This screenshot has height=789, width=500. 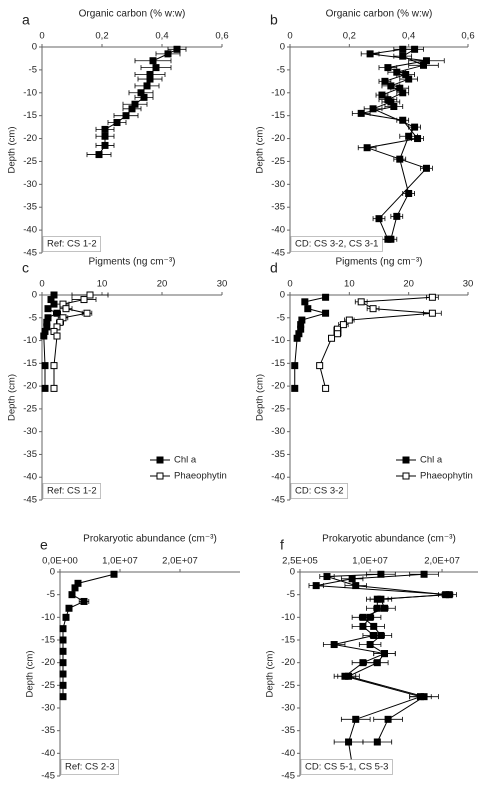 What do you see at coordinates (162, 284) in the screenshot?
I see `x-tick-label: 20` at bounding box center [162, 284].